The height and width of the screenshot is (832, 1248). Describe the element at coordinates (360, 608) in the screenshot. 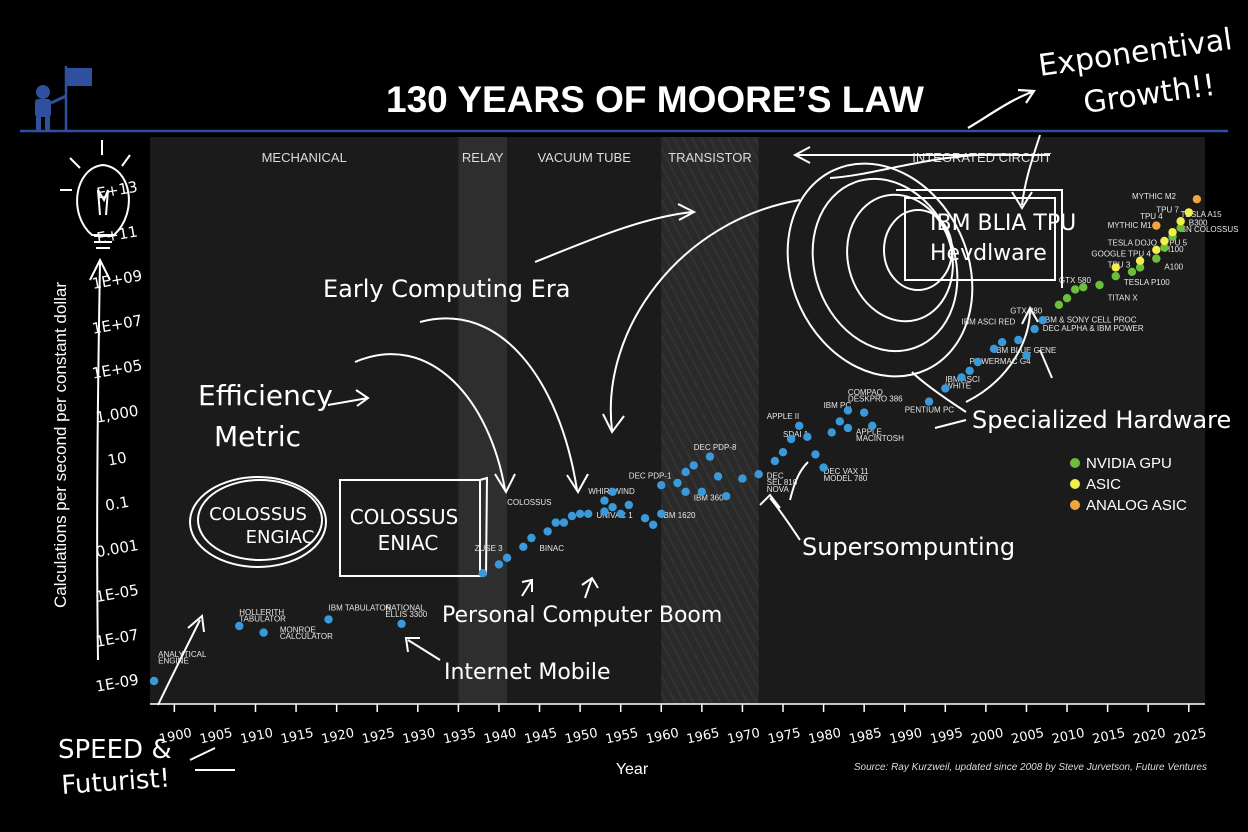

I see `point-label: IBM TABULATOR` at that location.